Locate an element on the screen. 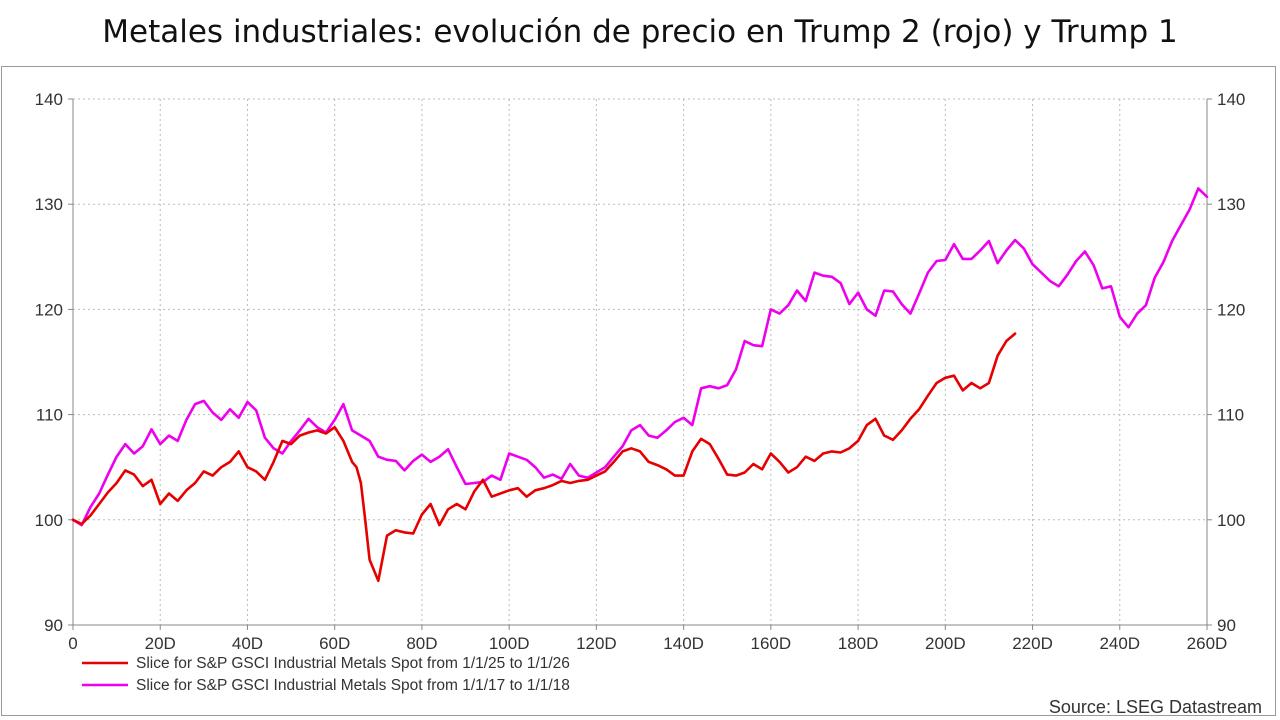 Image resolution: width=1280 pixels, height=720 pixels. x-tick-label: 120D is located at coordinates (596, 643).